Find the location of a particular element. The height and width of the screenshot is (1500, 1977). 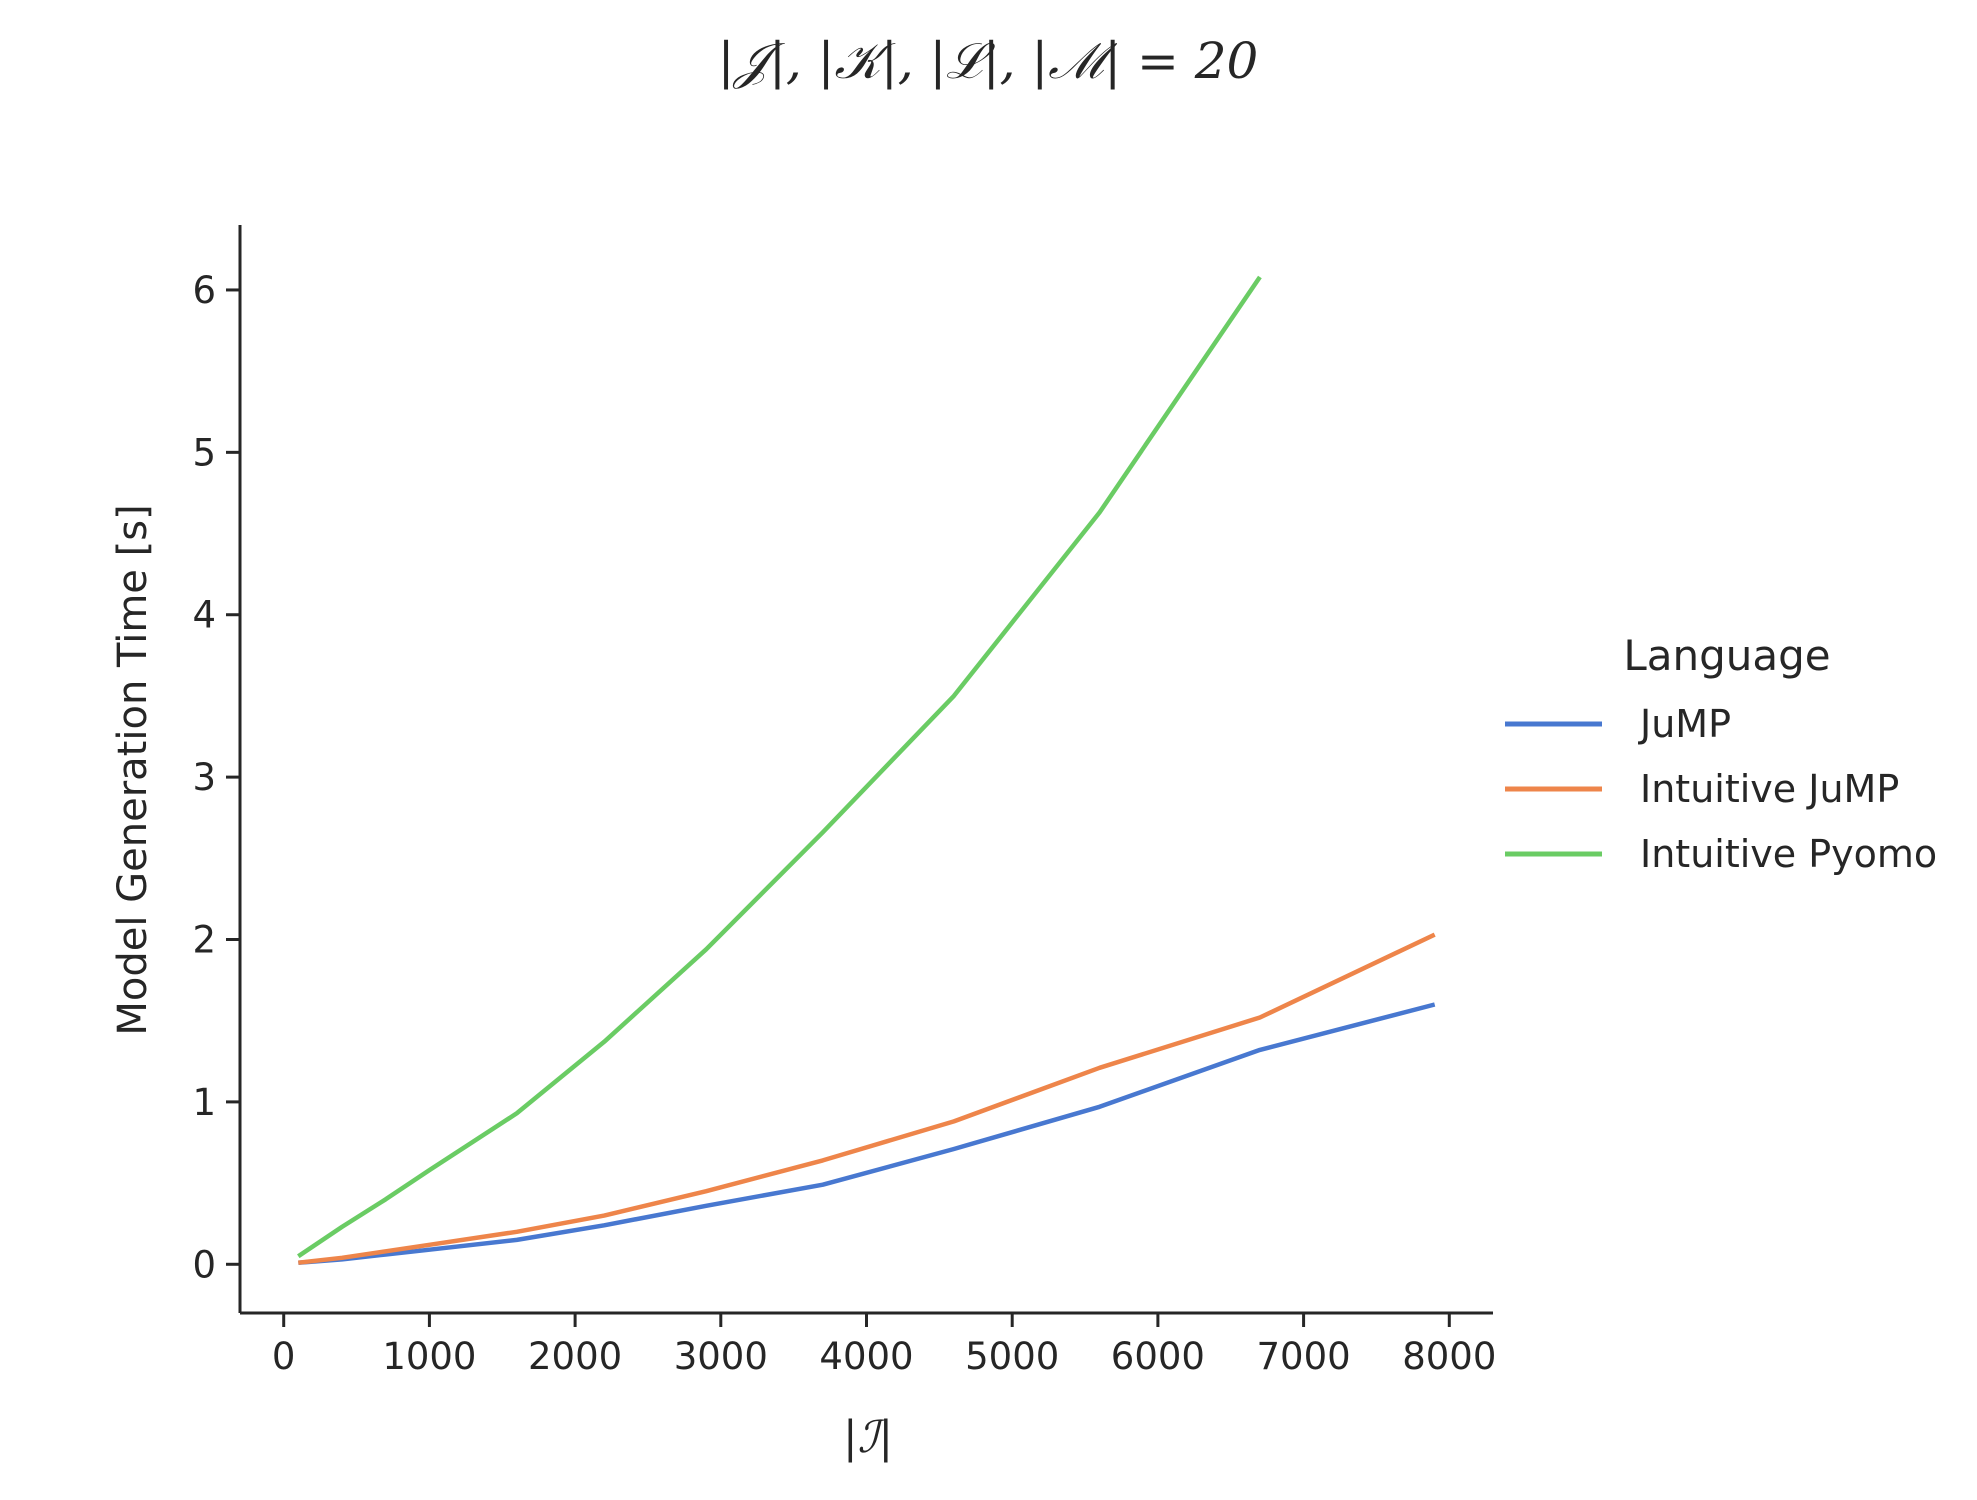

series-line-intuitive-jump is located at coordinates (867, 1098).